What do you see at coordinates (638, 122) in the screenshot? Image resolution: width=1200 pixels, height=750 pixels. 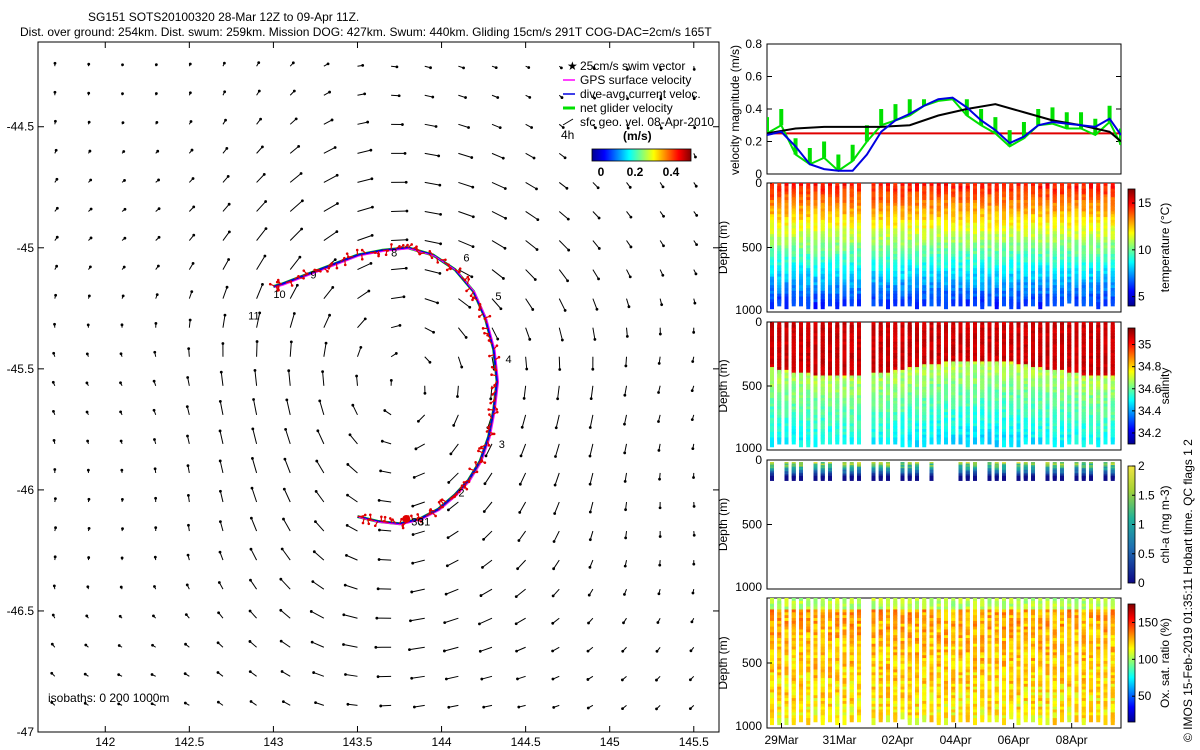 I see `legend-item: sfc geo. vel. 08-Apr-2010` at bounding box center [638, 122].